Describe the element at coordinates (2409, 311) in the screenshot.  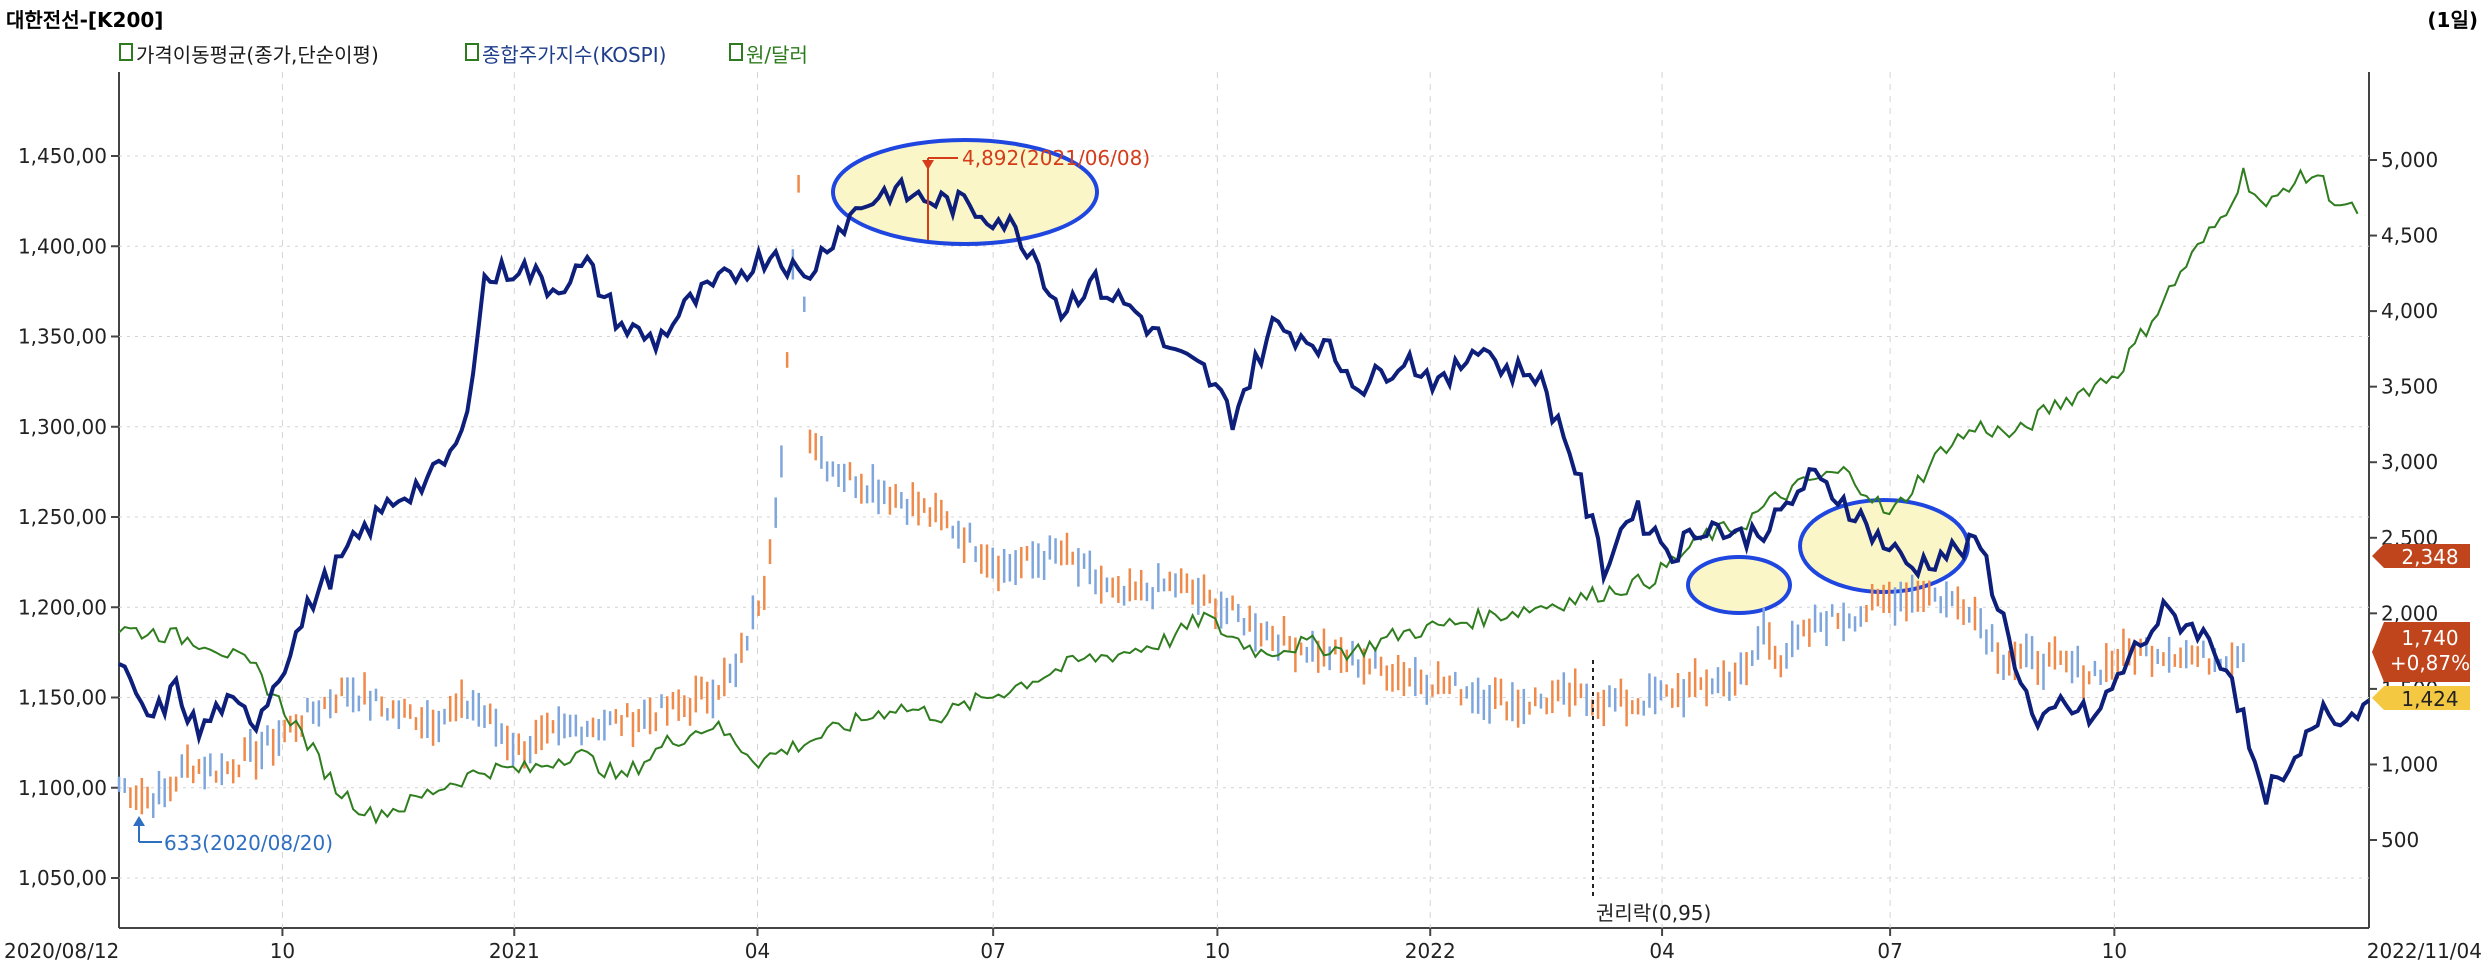
I see `right-tick-label: 4,000` at that location.